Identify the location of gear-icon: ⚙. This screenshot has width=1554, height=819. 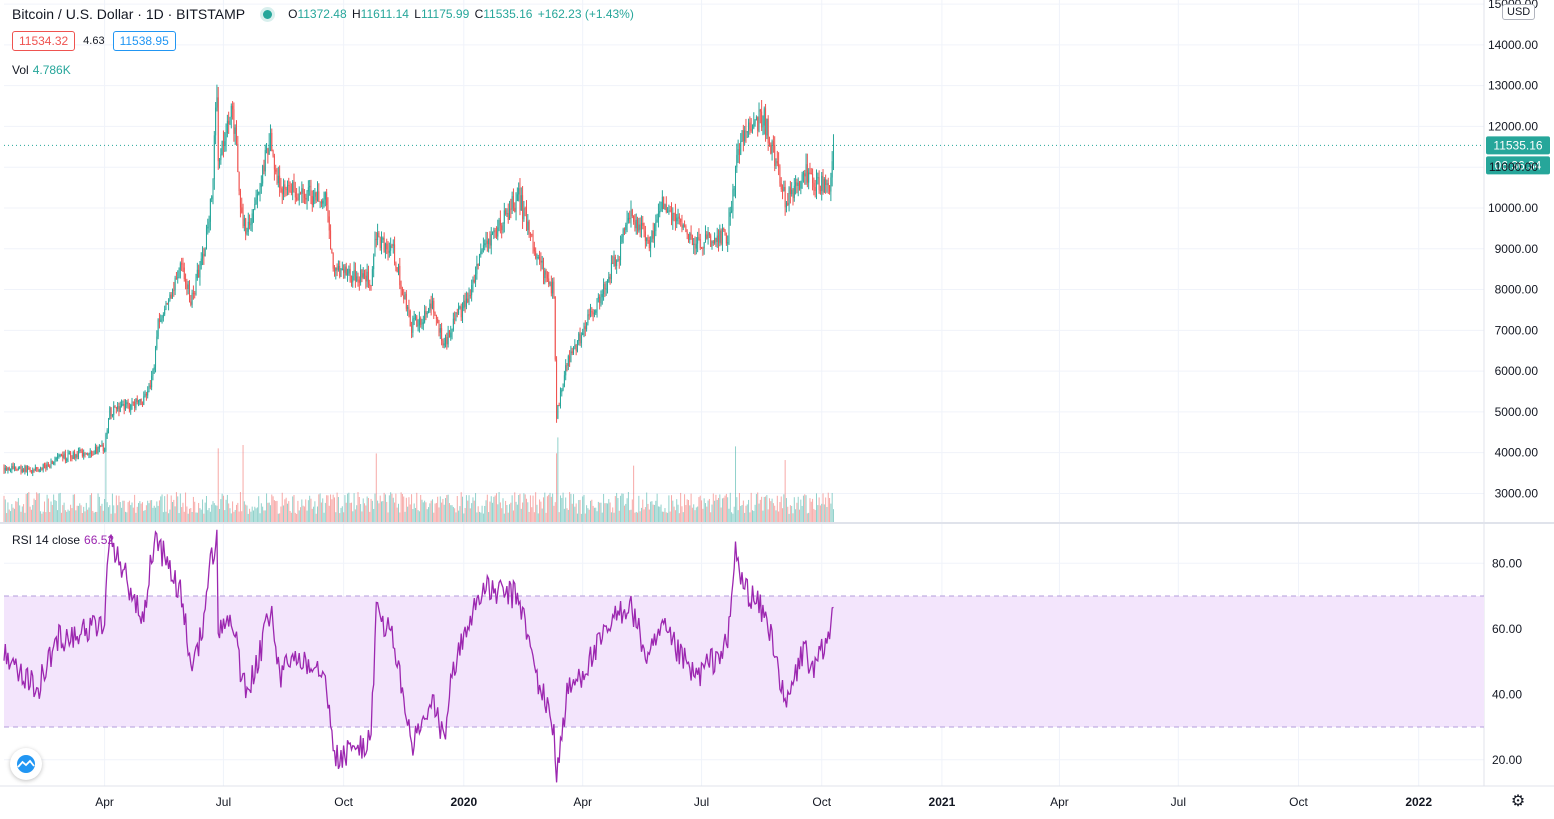
(1518, 801).